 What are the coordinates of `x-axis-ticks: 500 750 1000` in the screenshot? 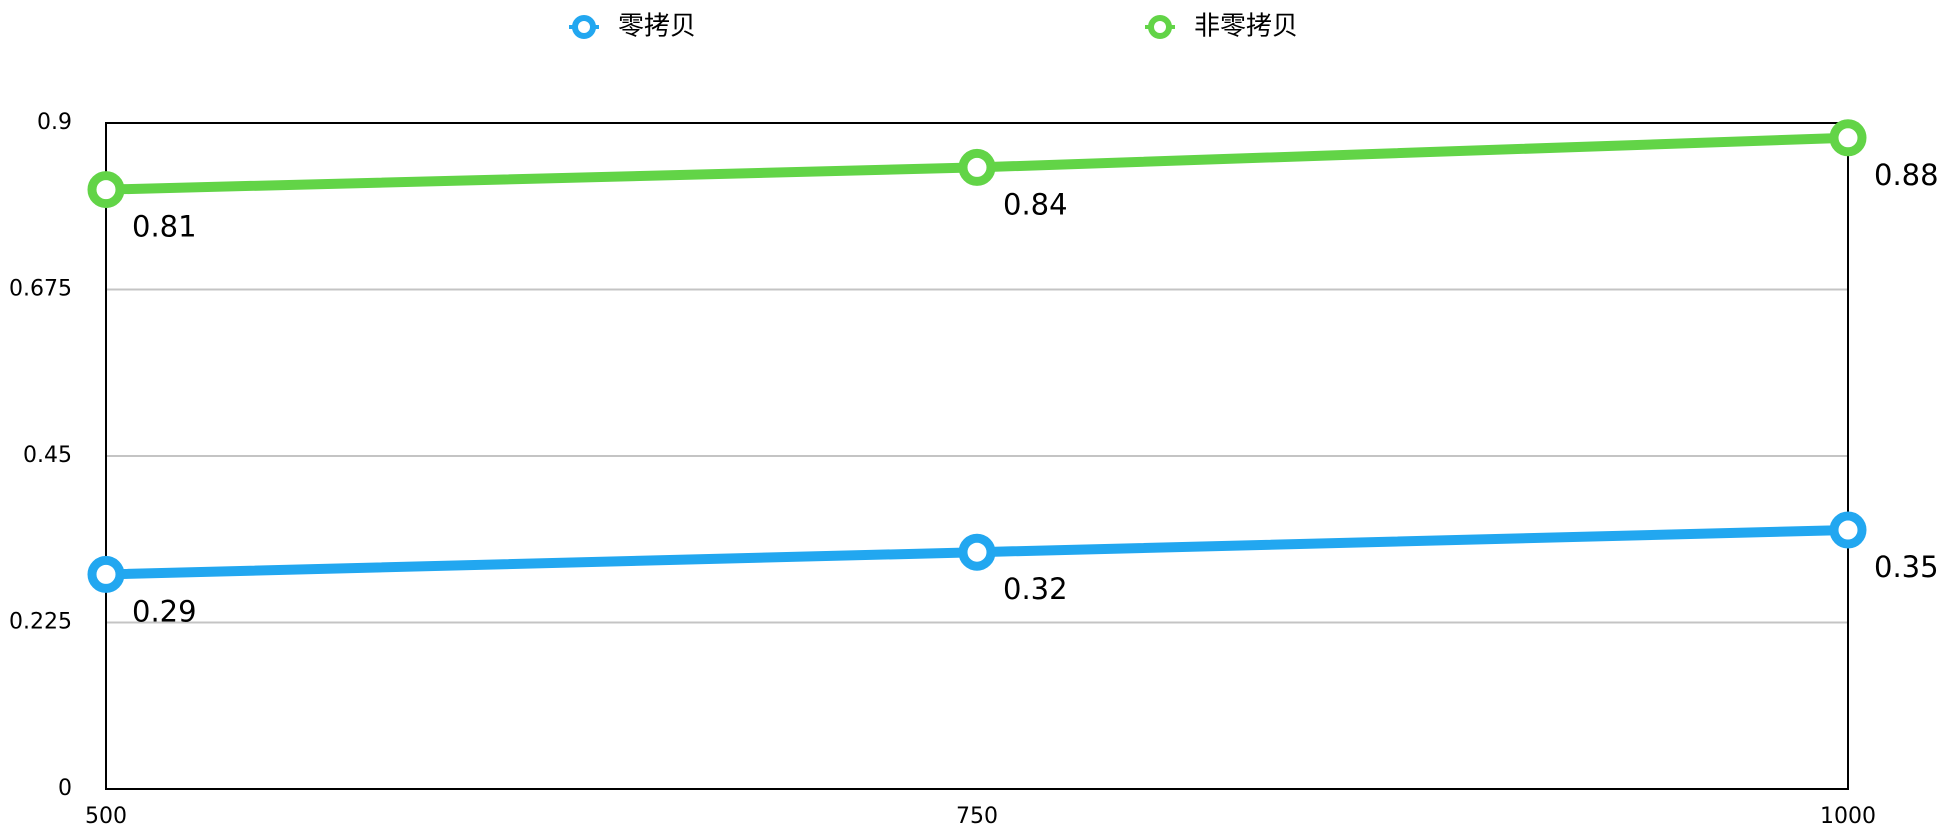 It's located at (980, 816).